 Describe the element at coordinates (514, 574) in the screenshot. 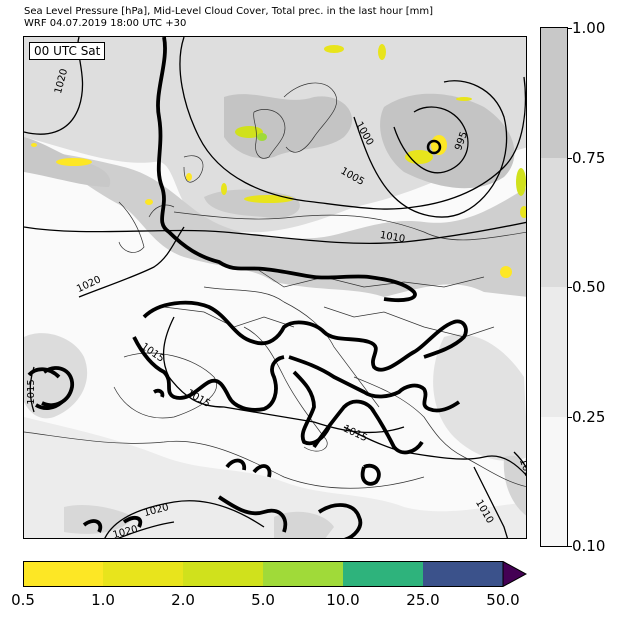

I see `precip-colorbar-extension` at that location.